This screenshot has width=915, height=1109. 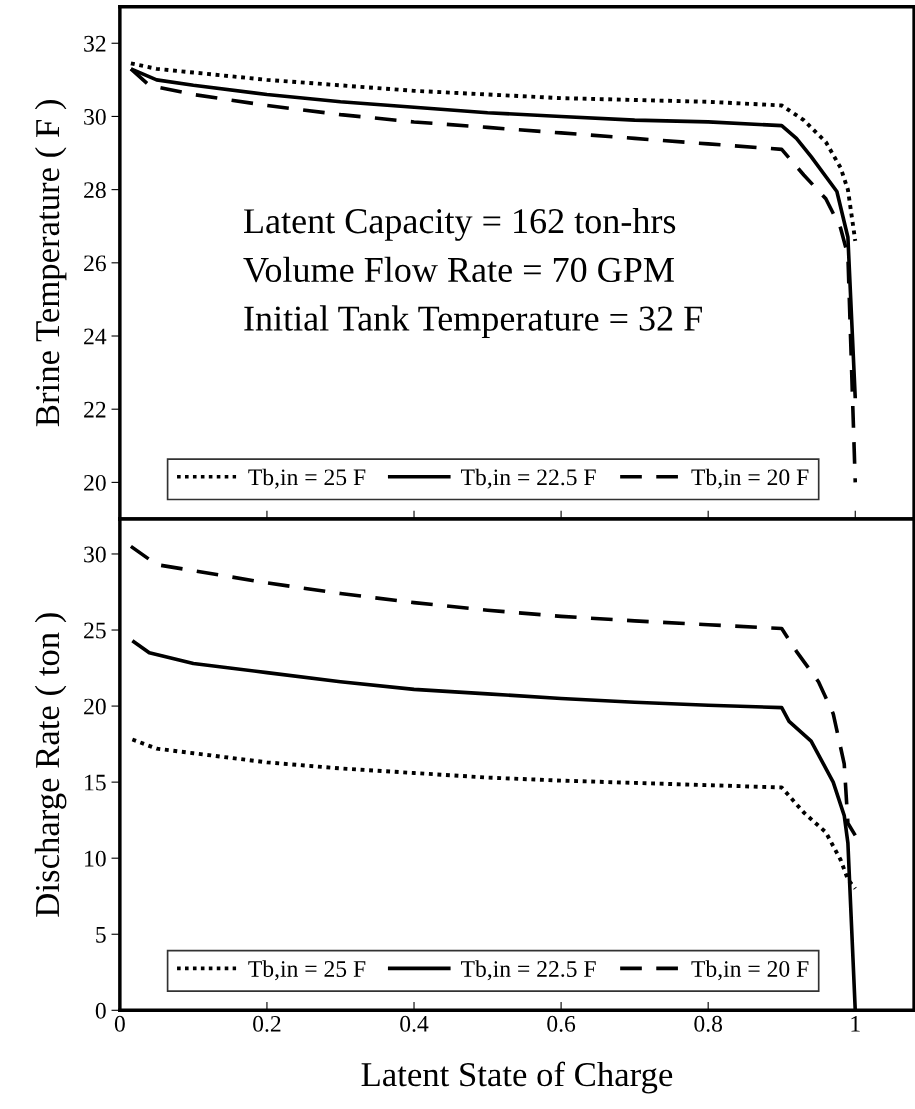 What do you see at coordinates (119, 1023) in the screenshot?
I see `x-tick-label: 0` at bounding box center [119, 1023].